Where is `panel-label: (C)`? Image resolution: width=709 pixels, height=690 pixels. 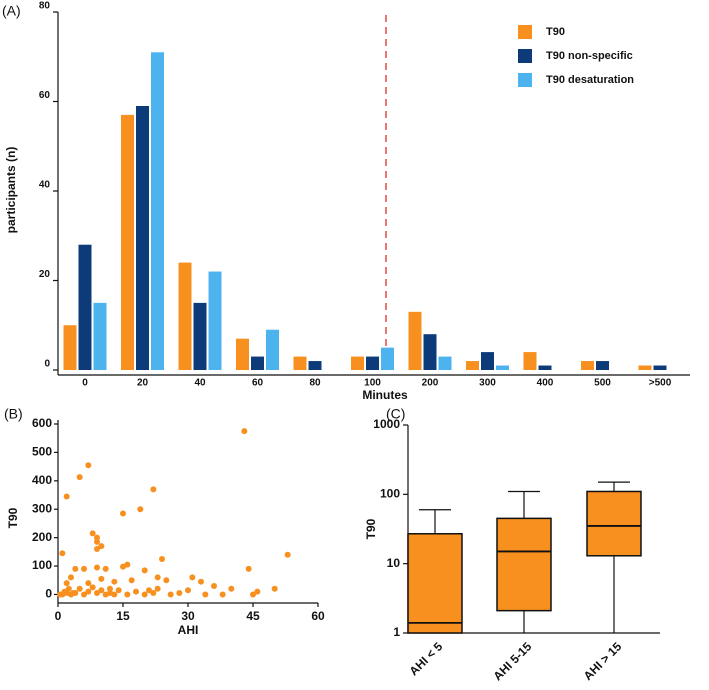
panel-label: (C) is located at coordinates (395, 414).